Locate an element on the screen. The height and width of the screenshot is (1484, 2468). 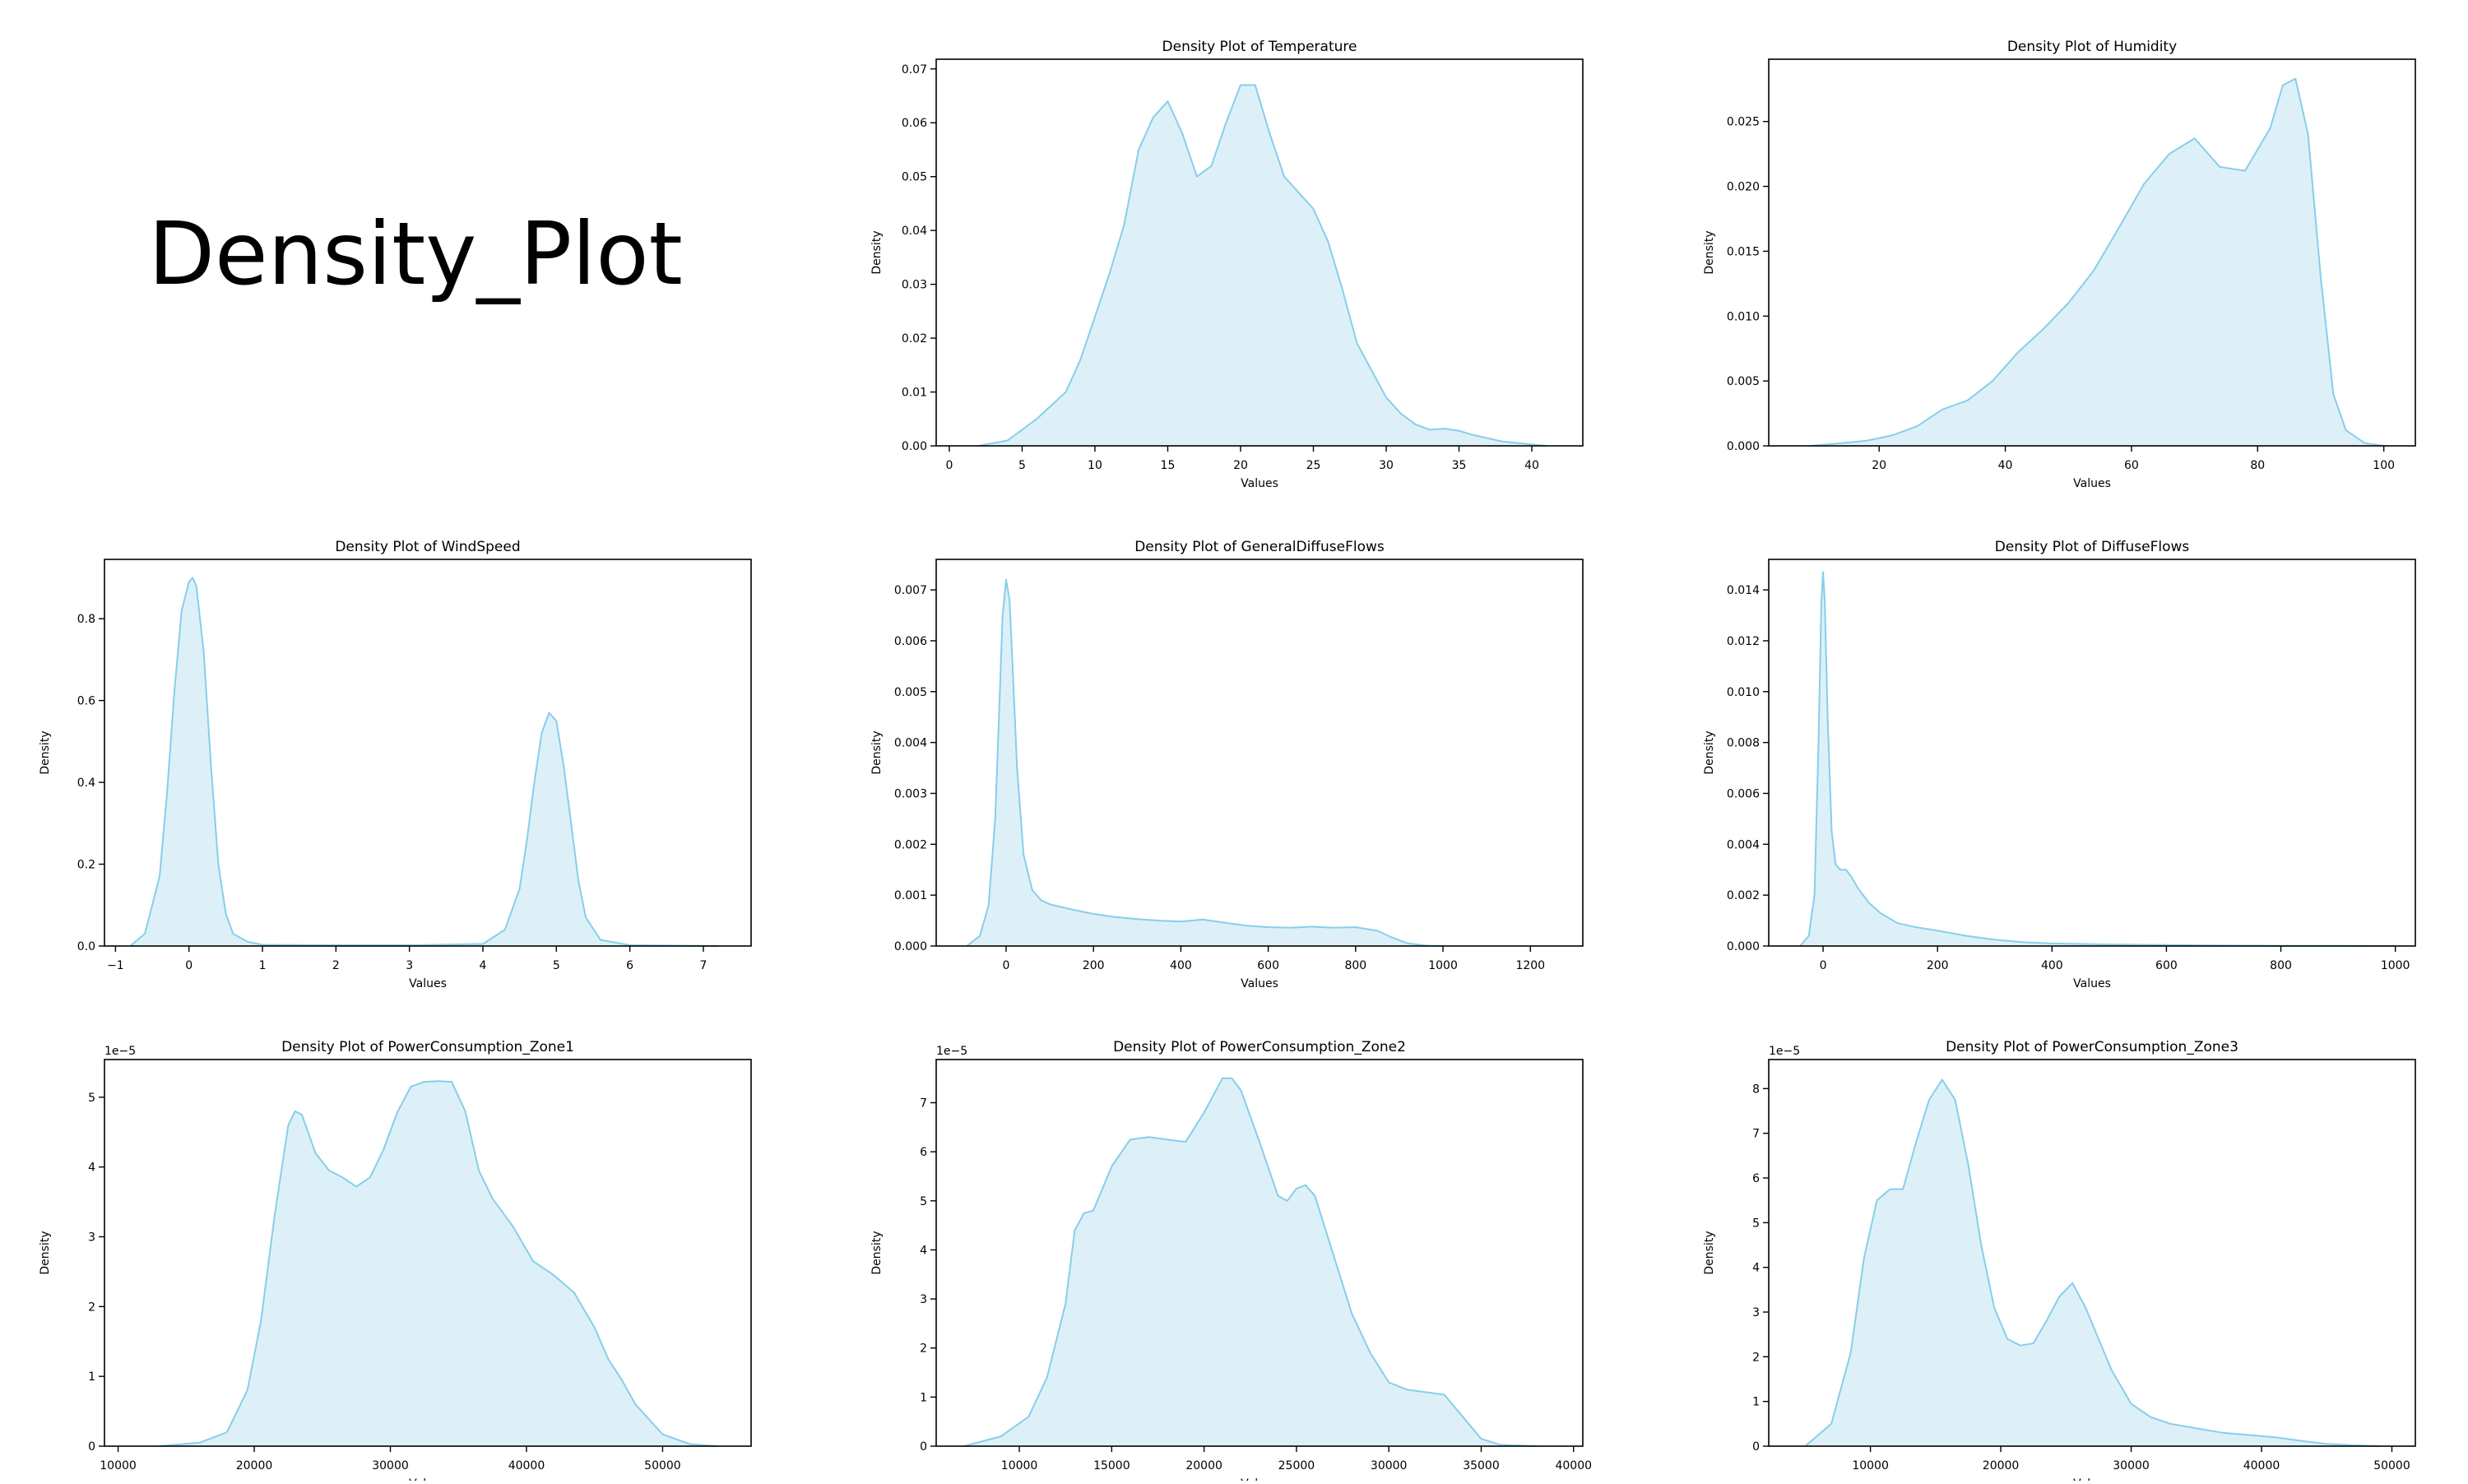
x-tick-label: 20 is located at coordinates (1879, 465).